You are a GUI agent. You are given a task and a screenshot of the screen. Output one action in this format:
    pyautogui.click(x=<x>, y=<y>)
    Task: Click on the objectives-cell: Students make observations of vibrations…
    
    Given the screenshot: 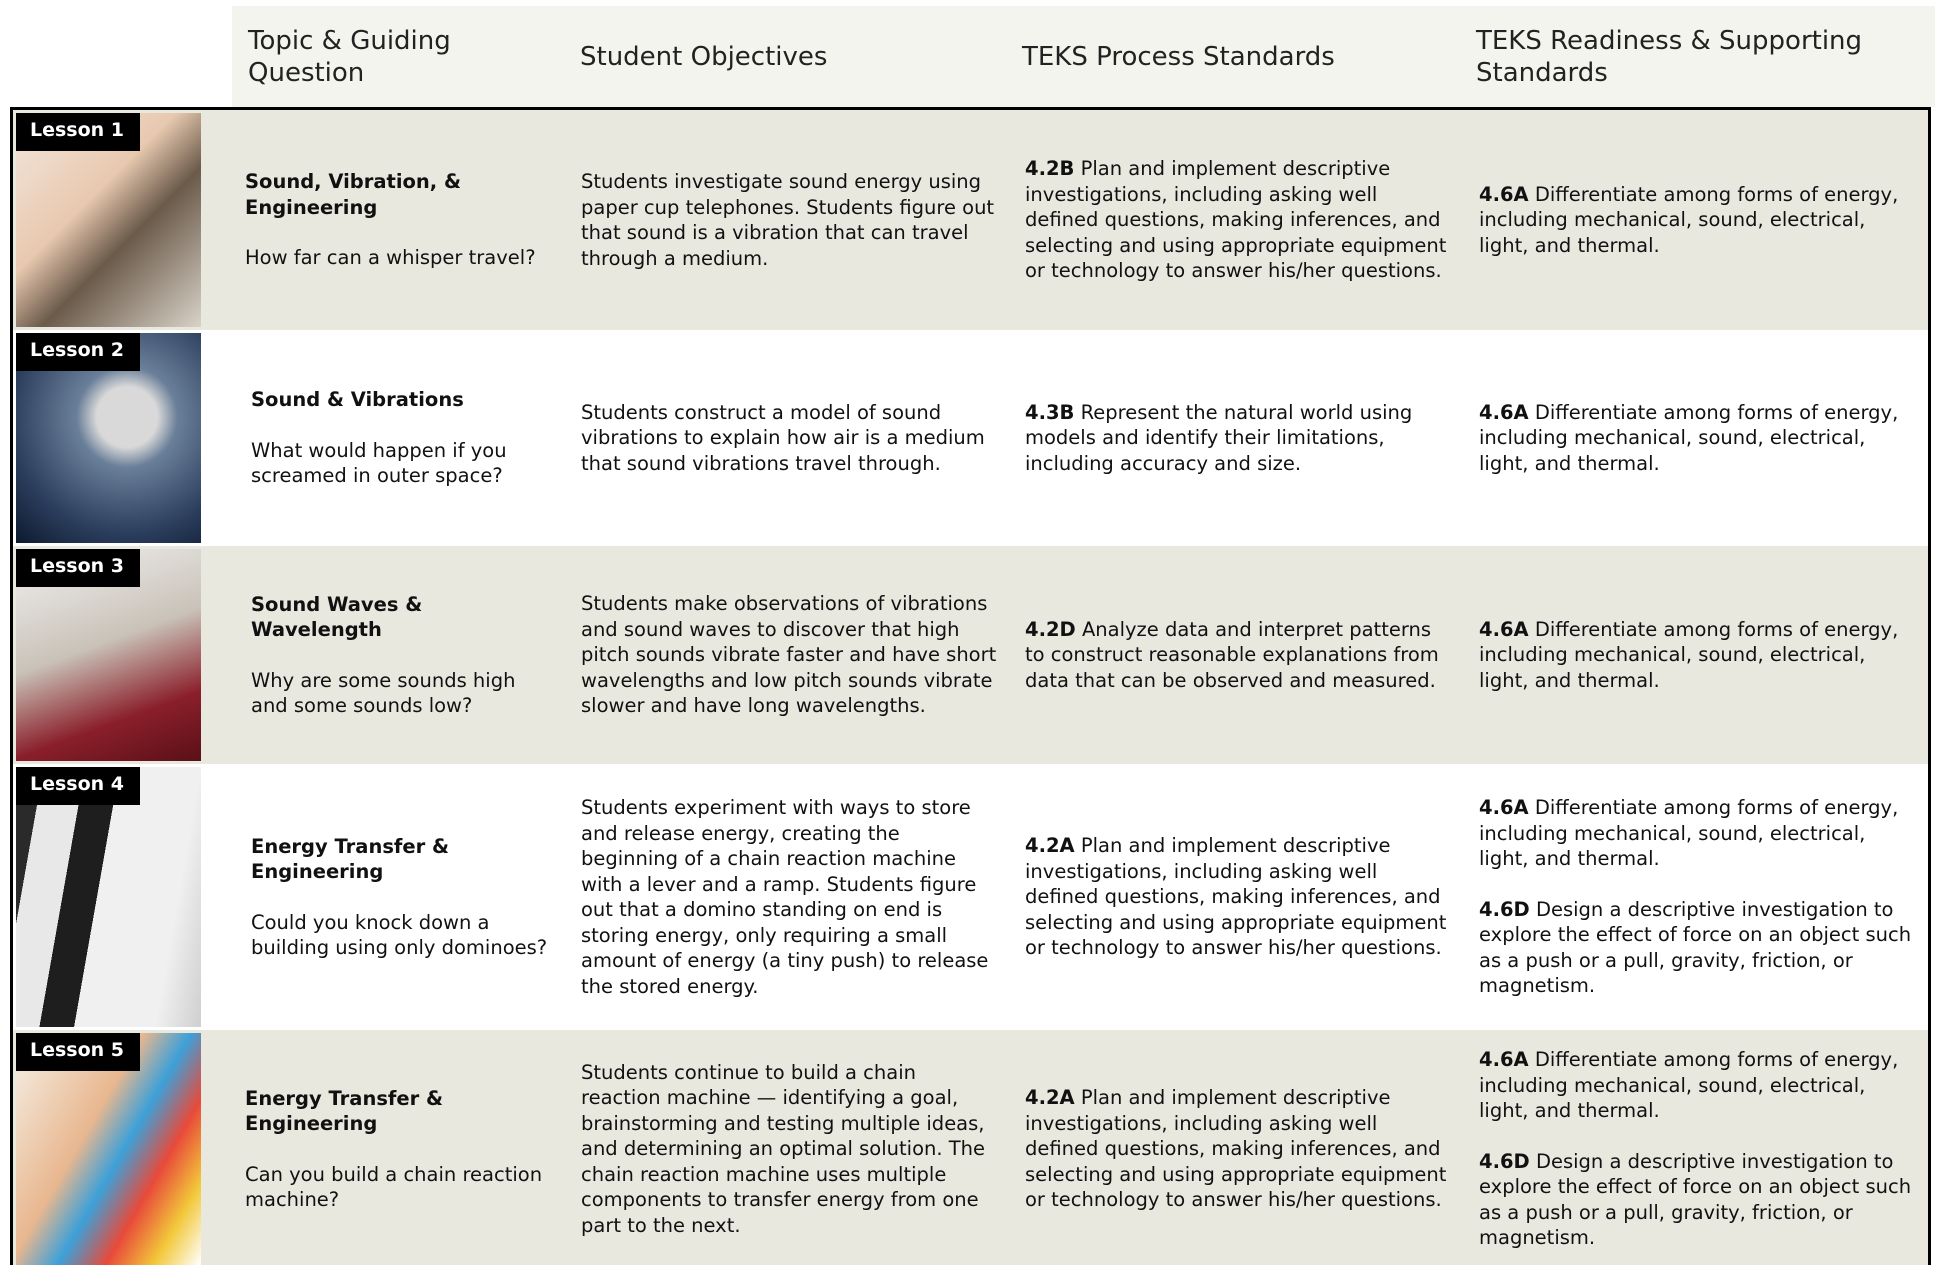 What is the action you would take?
    pyautogui.click(x=791, y=655)
    